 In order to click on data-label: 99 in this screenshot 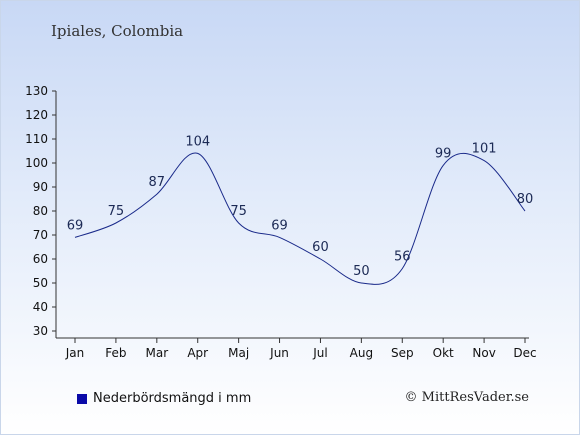, I will do `click(443, 153)`.